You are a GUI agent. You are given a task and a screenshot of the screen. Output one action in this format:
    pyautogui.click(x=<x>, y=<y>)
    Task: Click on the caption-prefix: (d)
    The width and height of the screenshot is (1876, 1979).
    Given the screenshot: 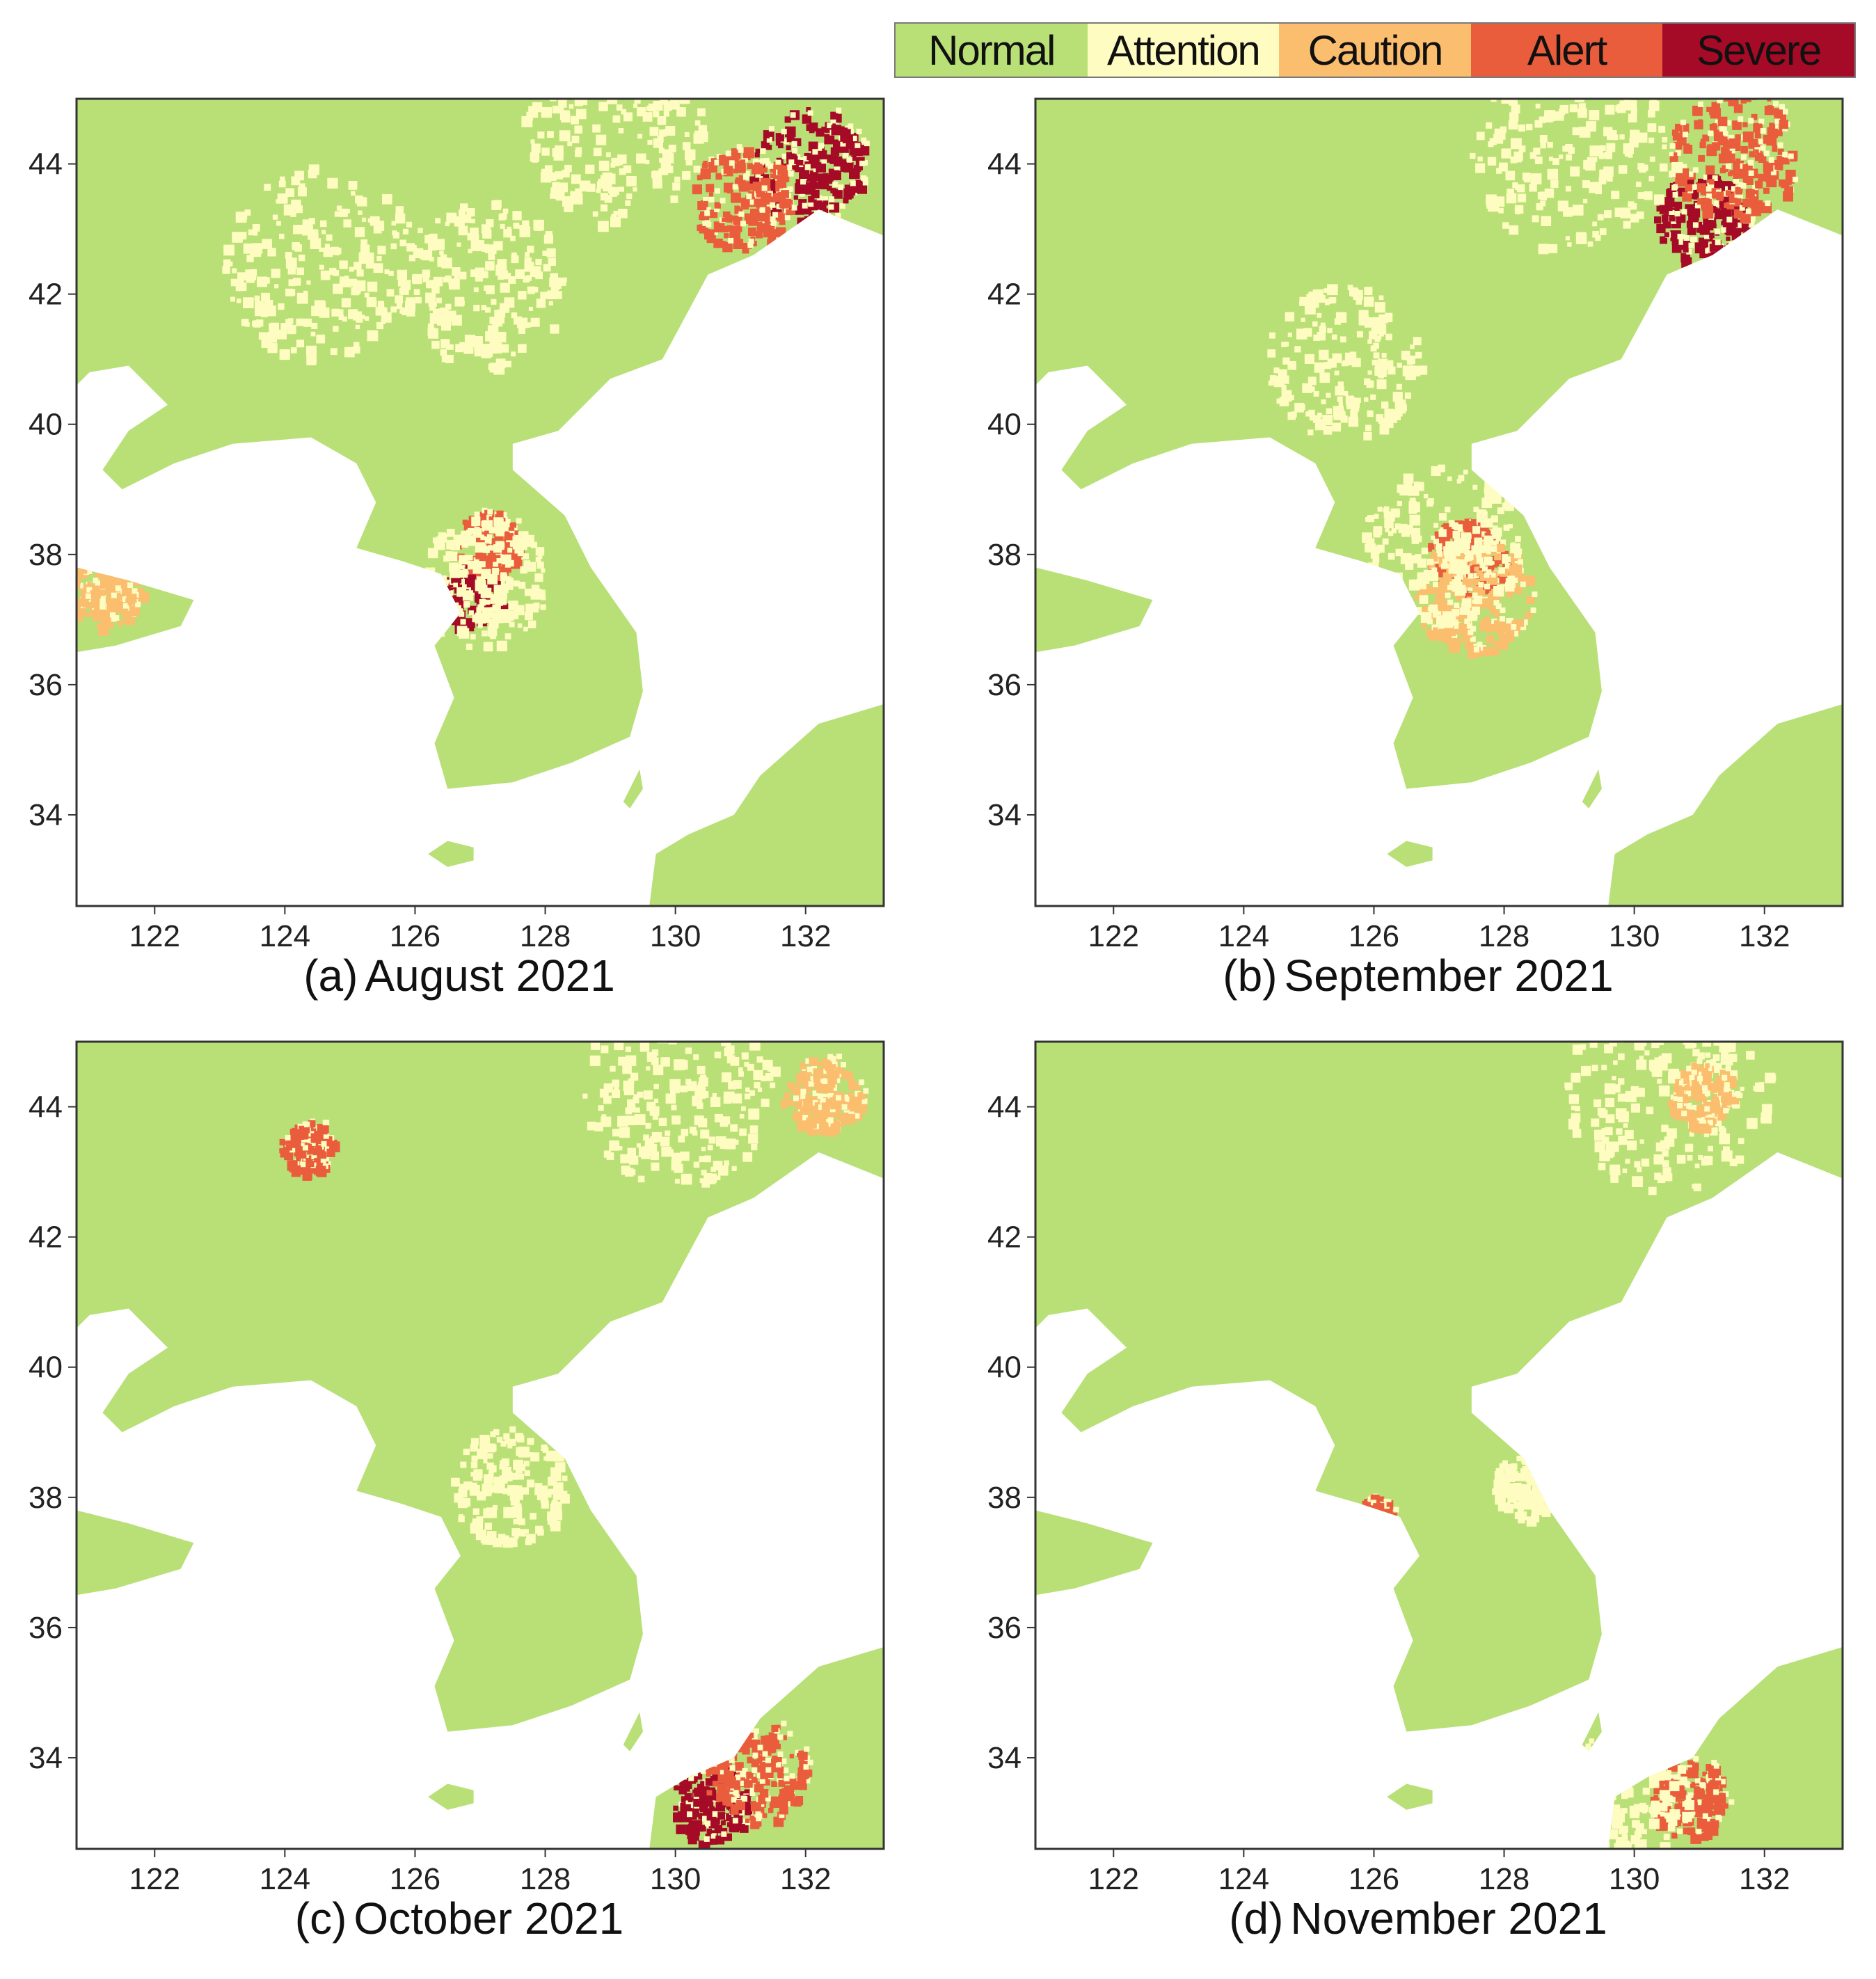 What is the action you would take?
    pyautogui.click(x=1256, y=1918)
    